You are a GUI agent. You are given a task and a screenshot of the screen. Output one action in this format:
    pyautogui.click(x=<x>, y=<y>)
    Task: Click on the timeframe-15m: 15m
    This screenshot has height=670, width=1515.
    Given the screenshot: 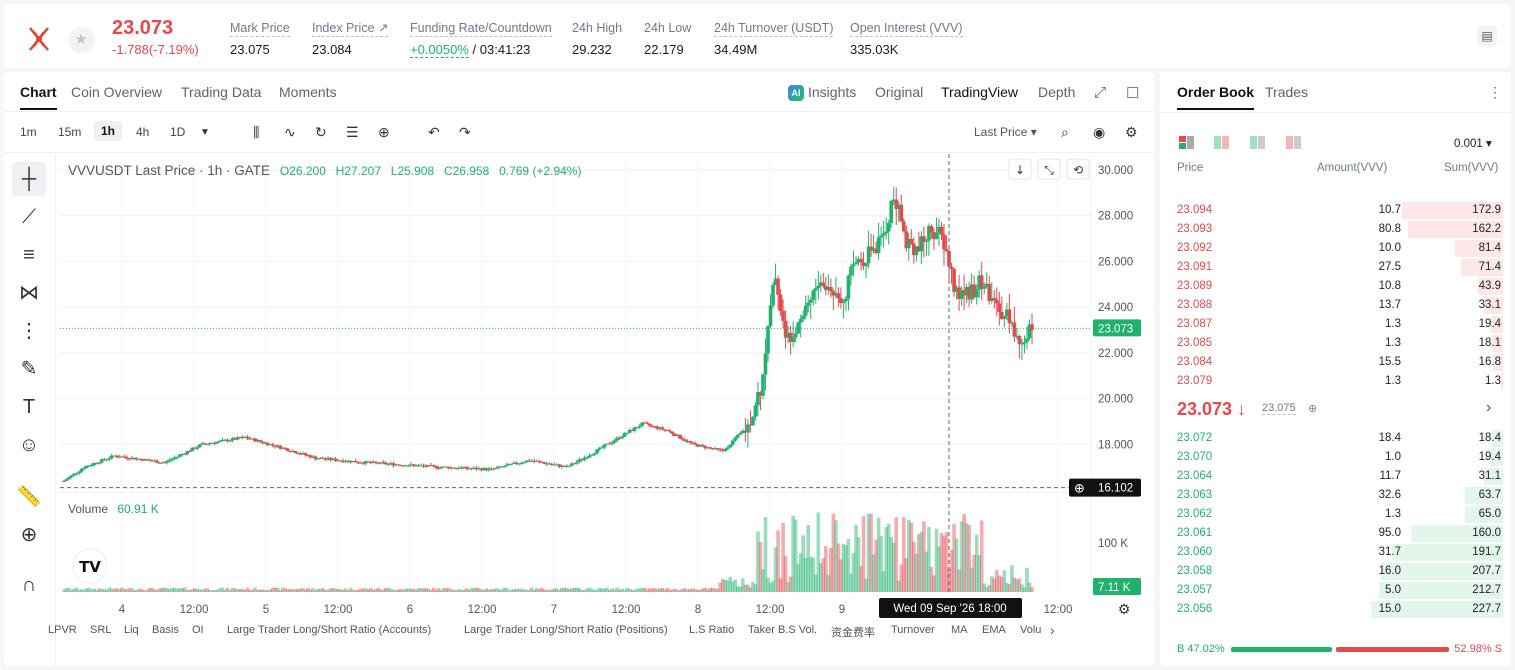 What is the action you would take?
    pyautogui.click(x=70, y=132)
    